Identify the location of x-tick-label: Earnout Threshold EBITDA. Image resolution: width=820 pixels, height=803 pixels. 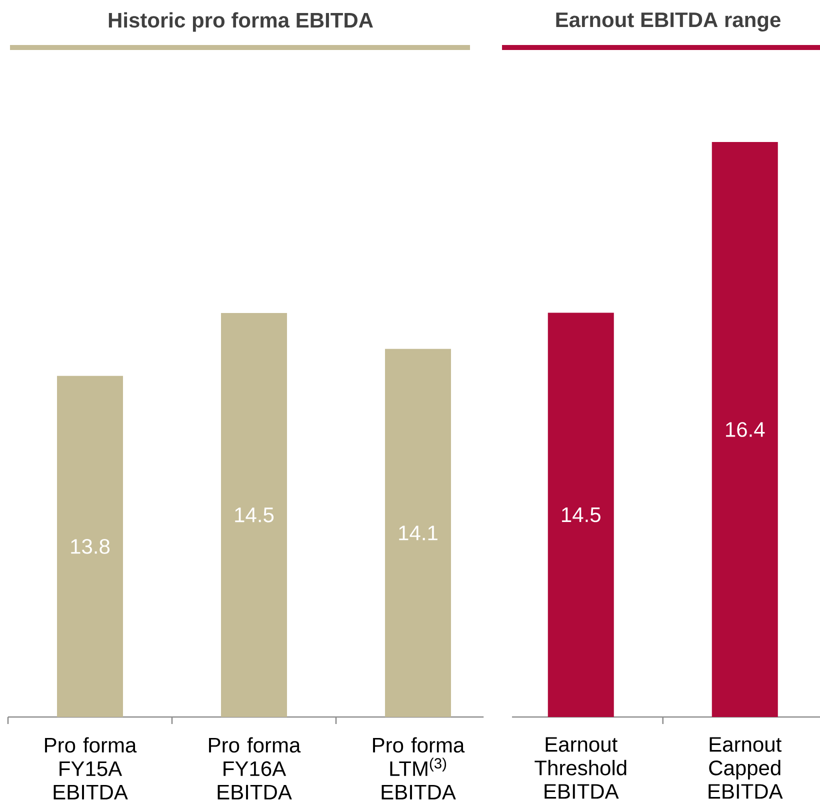
(580, 768).